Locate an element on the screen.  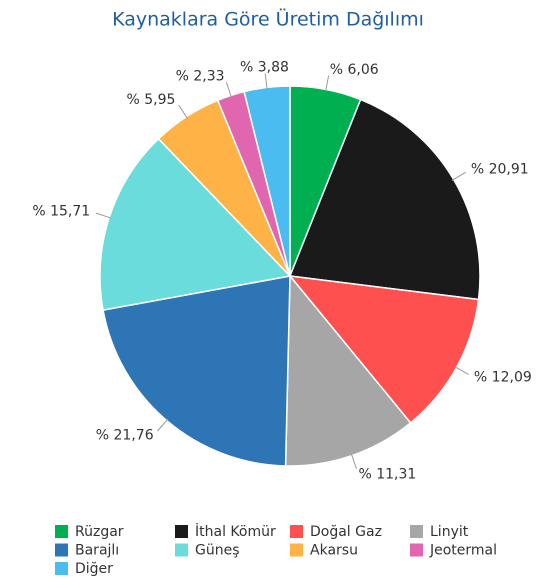
legend-label: Barajlı is located at coordinates (97, 551).